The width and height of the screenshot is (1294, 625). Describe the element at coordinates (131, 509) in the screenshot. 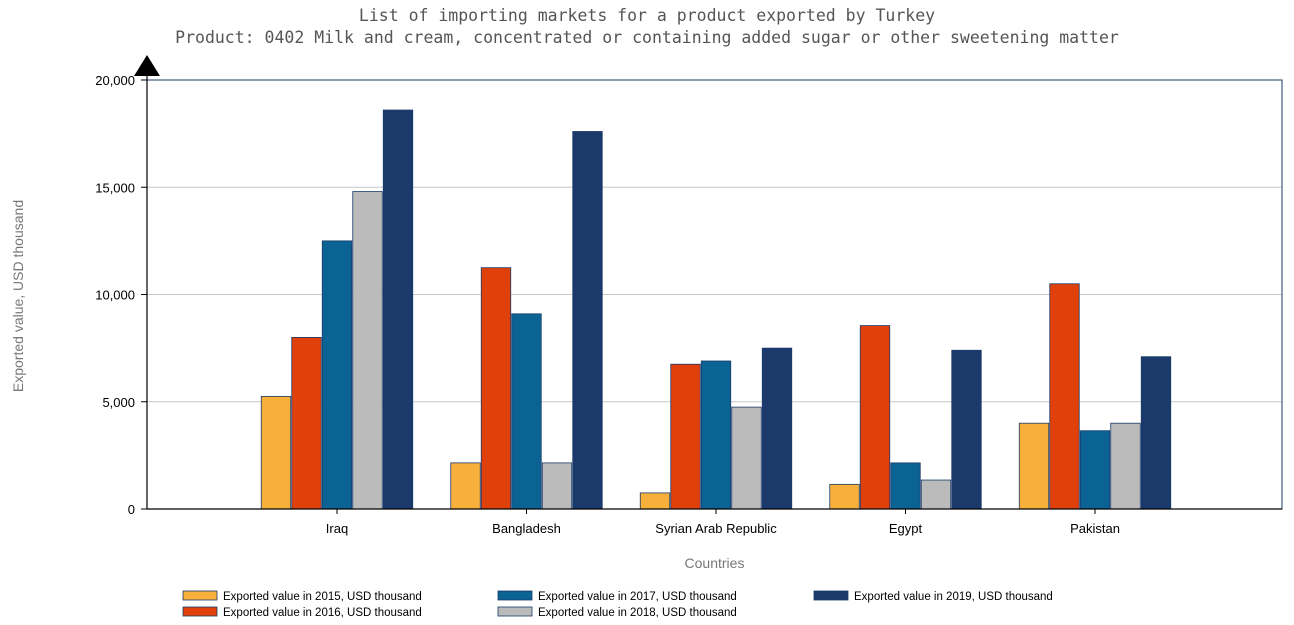

I see `y-tick-label: 0` at that location.